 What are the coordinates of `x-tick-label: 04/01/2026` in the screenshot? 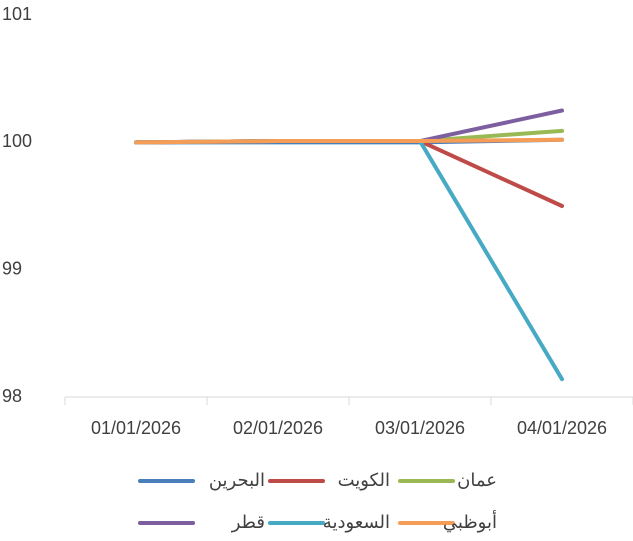 It's located at (562, 428).